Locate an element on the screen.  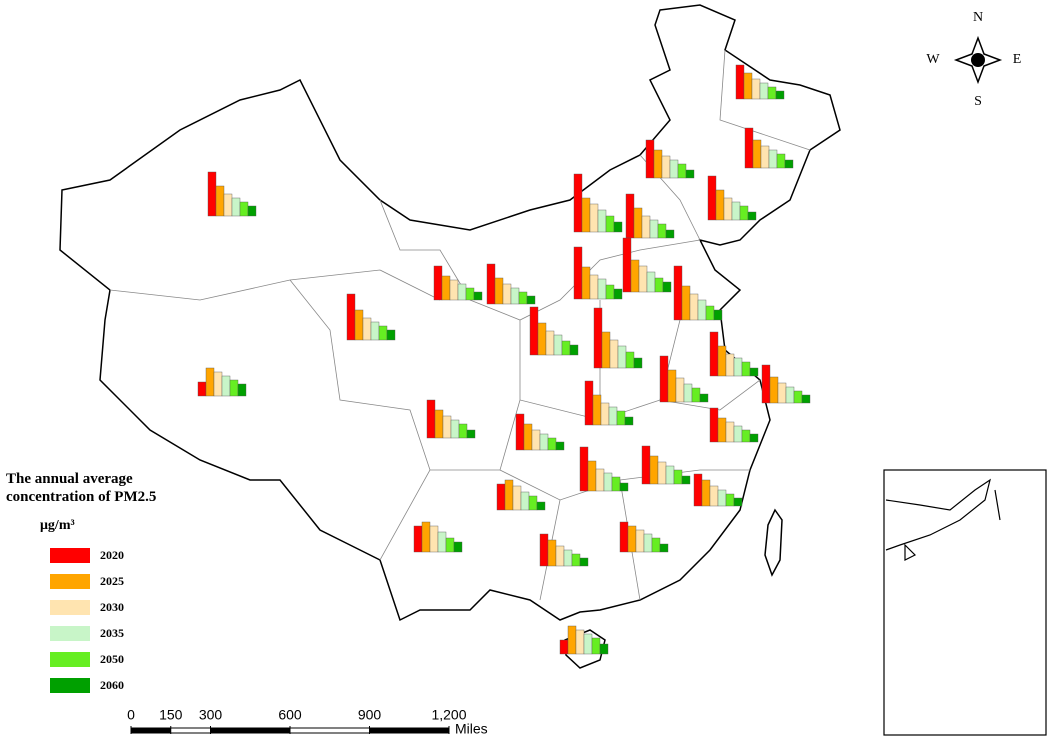
scale-tick-label: 300 is located at coordinates (211, 715).